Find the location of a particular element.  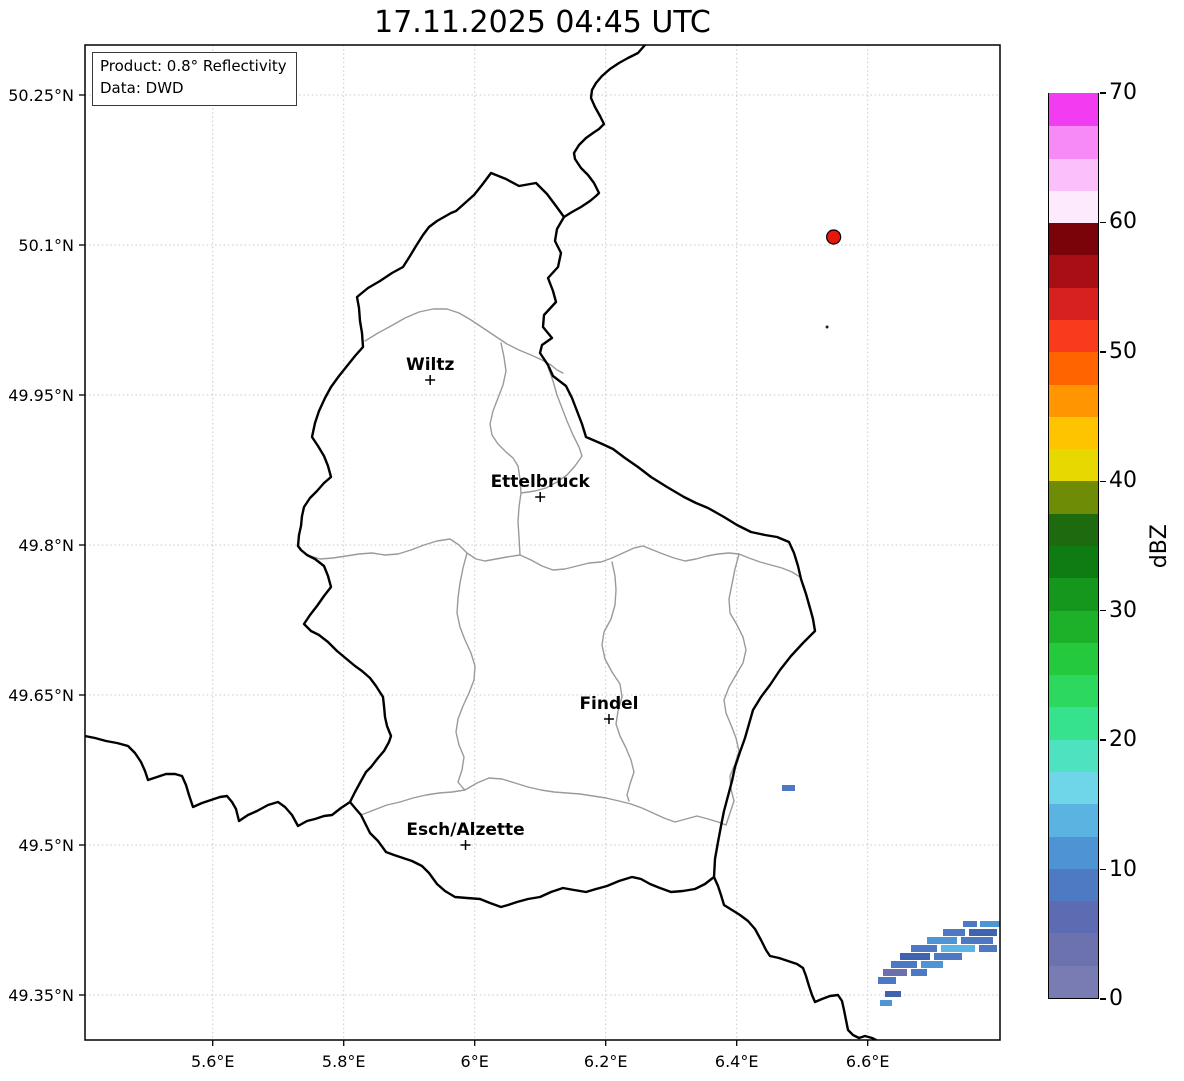

y-axis-tick-label: 50.25°N is located at coordinates (41, 95).